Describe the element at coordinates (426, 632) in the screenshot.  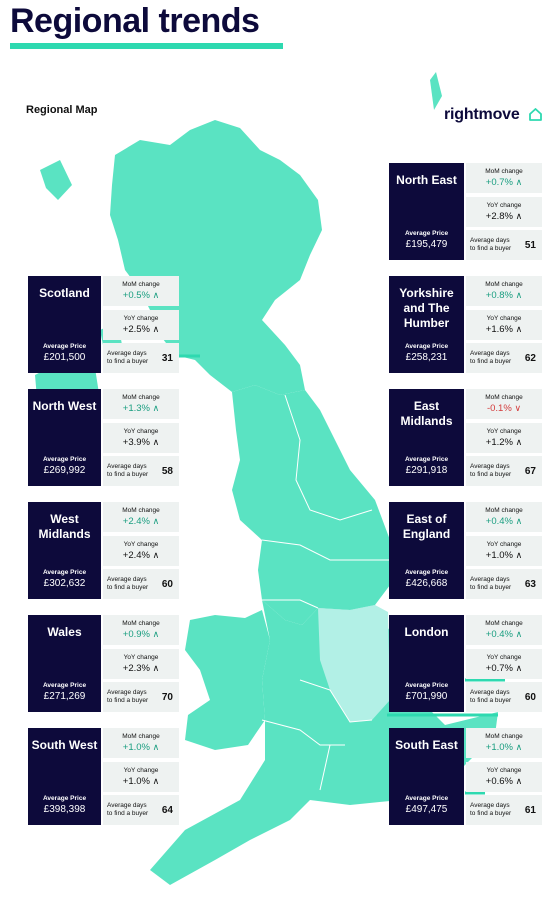
I see `region-name: London` at that location.